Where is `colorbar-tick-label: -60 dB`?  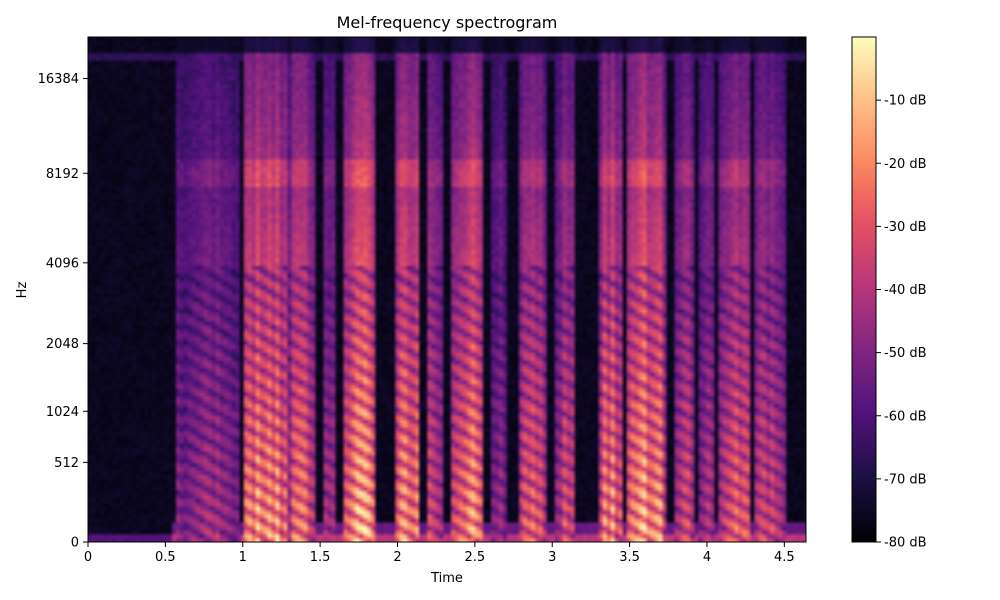 colorbar-tick-label: -60 dB is located at coordinates (905, 416).